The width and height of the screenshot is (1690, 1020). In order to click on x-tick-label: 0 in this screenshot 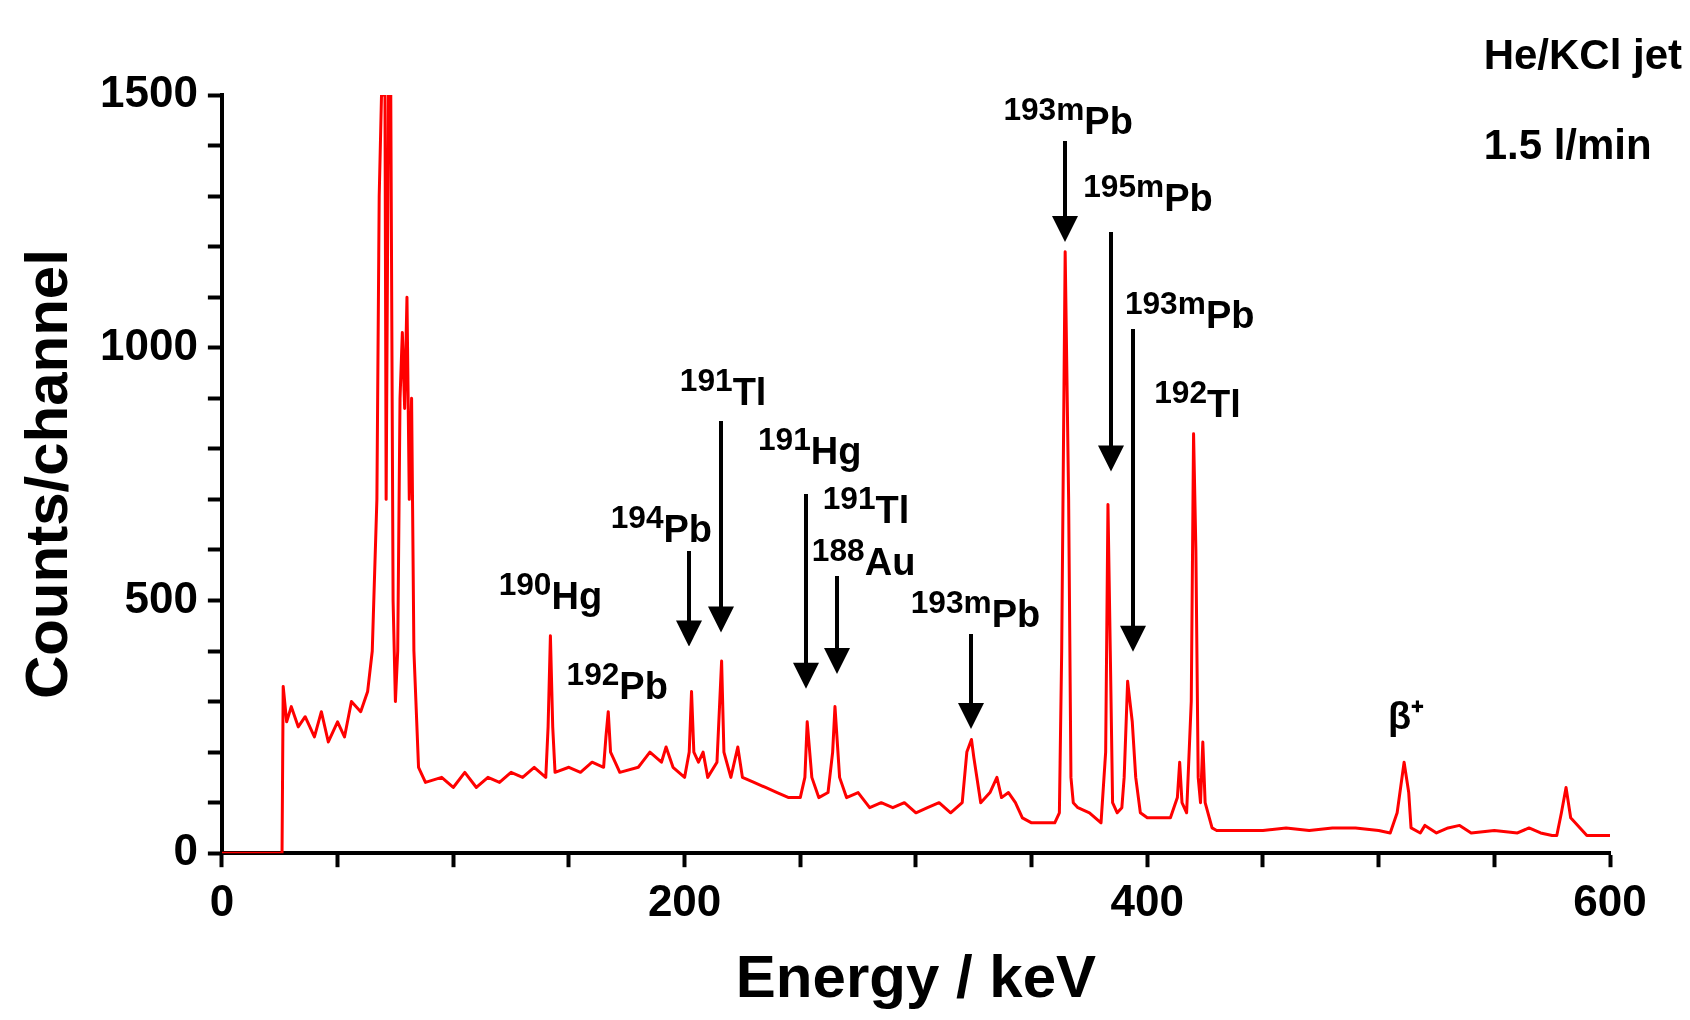, I will do `click(222, 900)`.